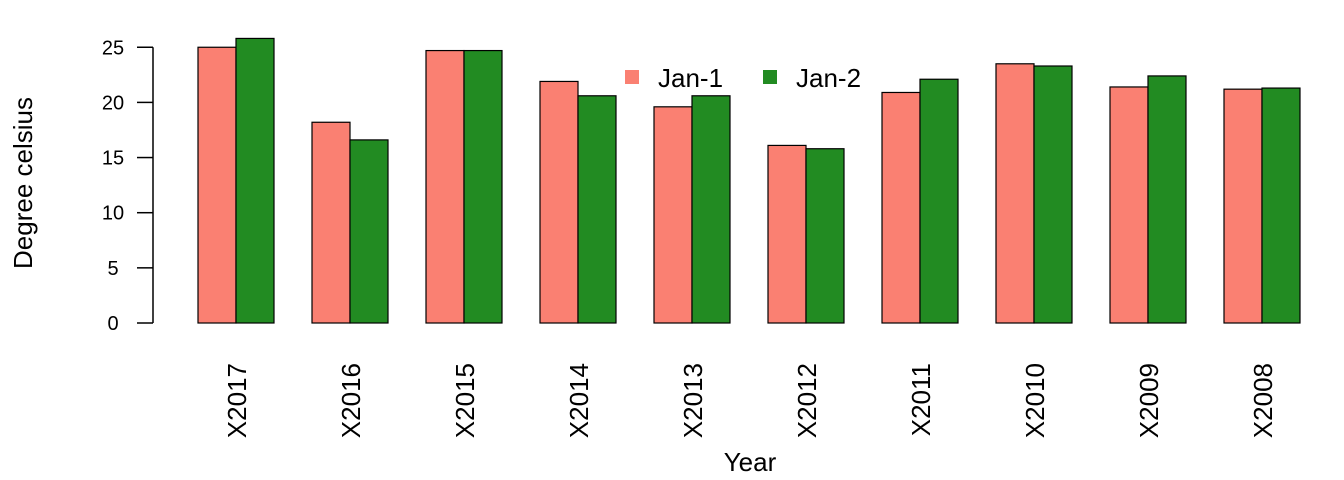 The height and width of the screenshot is (480, 1344). I want to click on legend-label-jan-2: Jan-2, so click(828, 78).